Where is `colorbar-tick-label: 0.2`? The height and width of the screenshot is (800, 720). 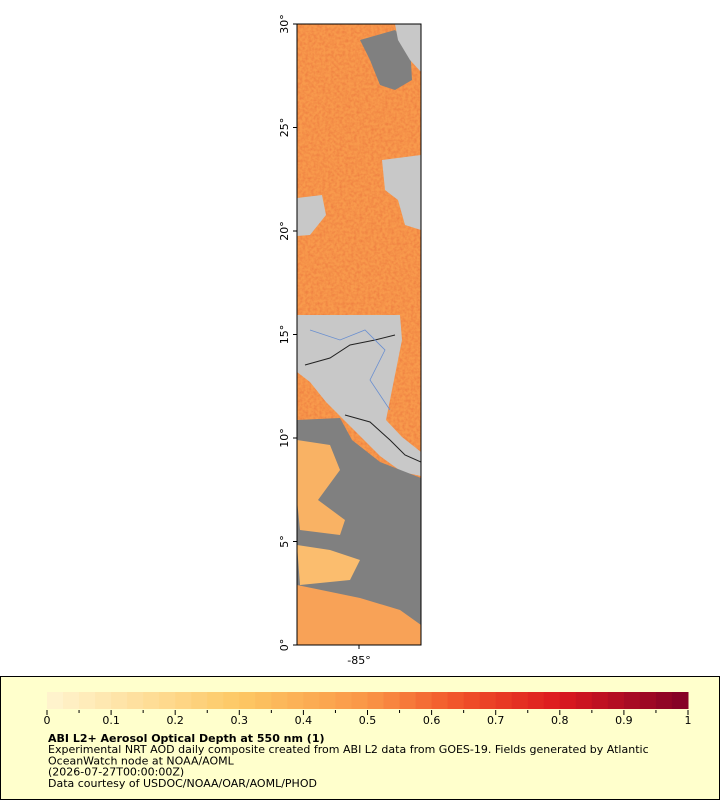
colorbar-tick-label: 0.2 is located at coordinates (175, 720).